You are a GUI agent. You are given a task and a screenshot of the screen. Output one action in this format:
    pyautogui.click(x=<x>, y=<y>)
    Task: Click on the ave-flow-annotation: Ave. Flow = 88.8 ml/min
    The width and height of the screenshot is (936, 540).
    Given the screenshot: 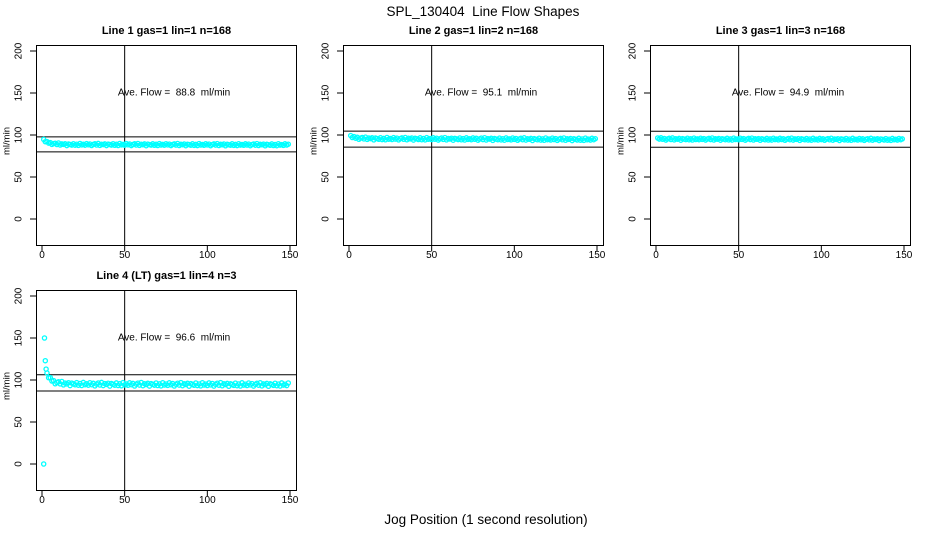 What is the action you would take?
    pyautogui.click(x=174, y=93)
    